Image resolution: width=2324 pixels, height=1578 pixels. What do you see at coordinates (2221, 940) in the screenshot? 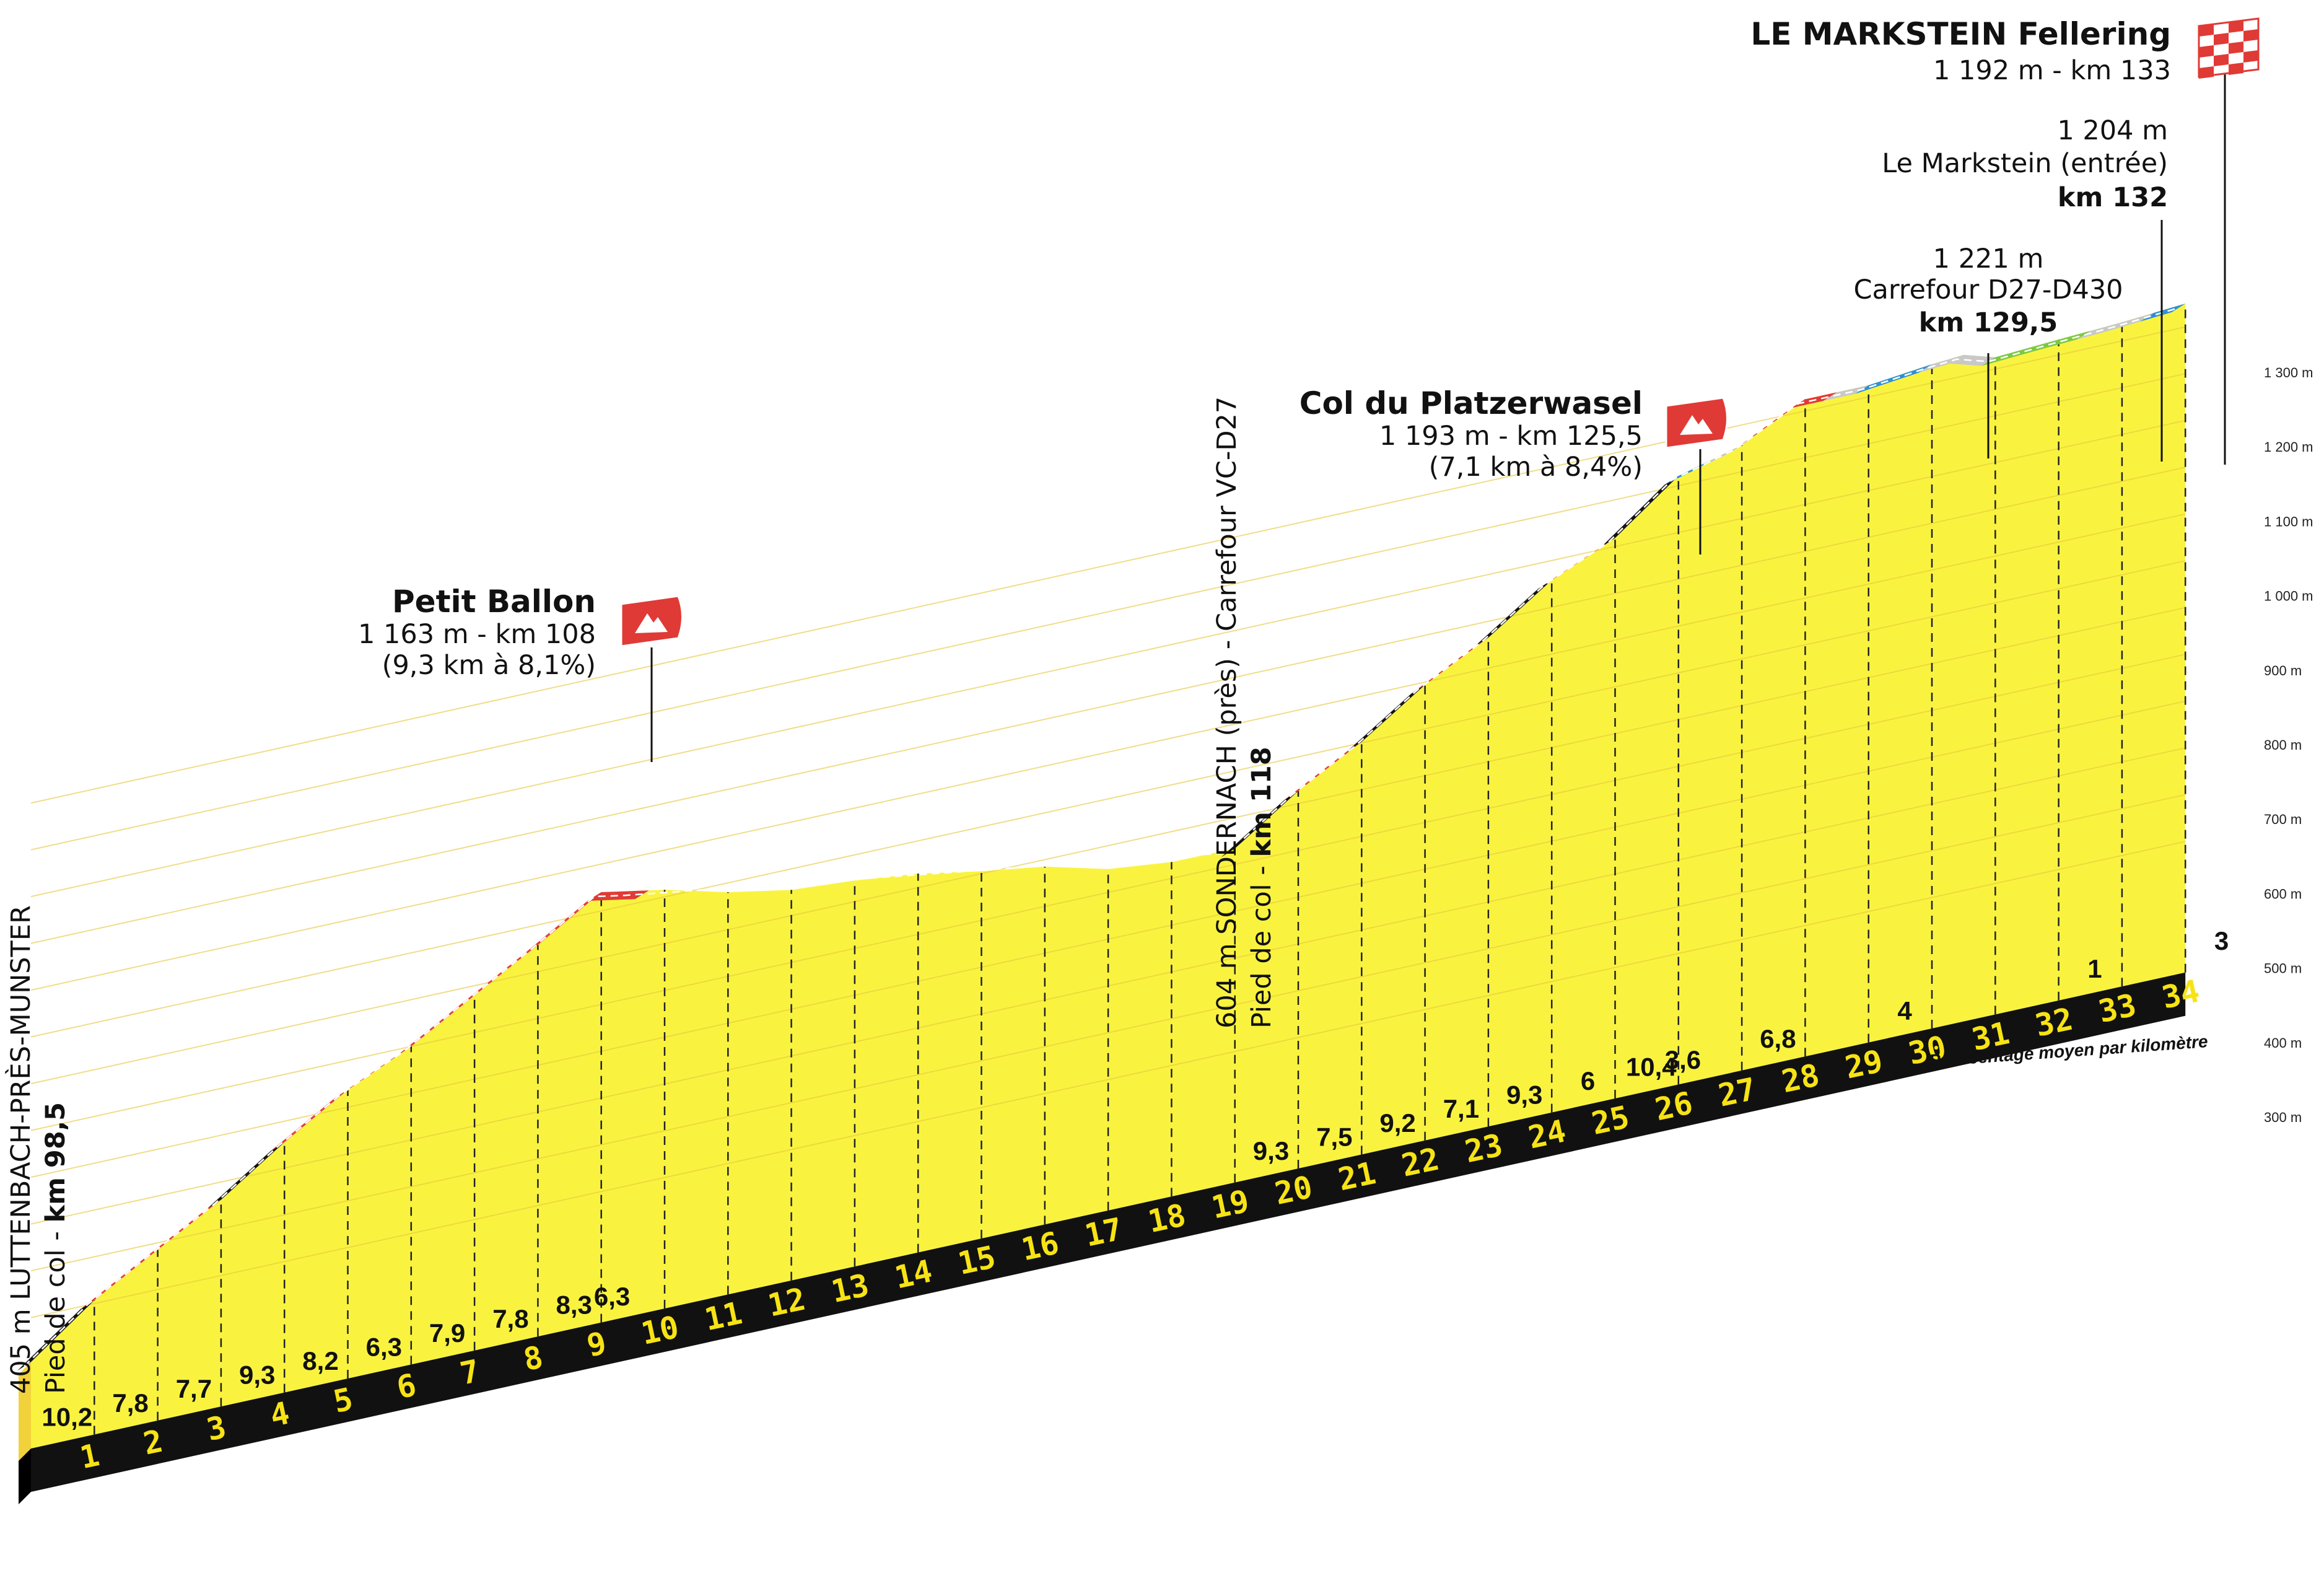
I see `gradient-label: 3` at bounding box center [2221, 940].